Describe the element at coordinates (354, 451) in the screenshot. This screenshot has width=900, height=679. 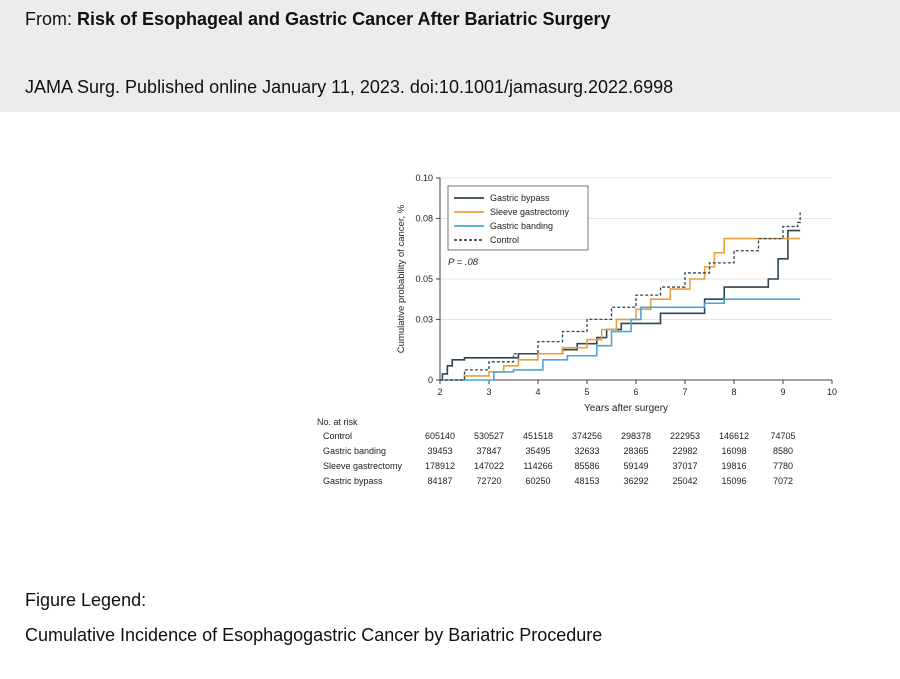
I see `risk-table-row-label: Gastric banding` at that location.